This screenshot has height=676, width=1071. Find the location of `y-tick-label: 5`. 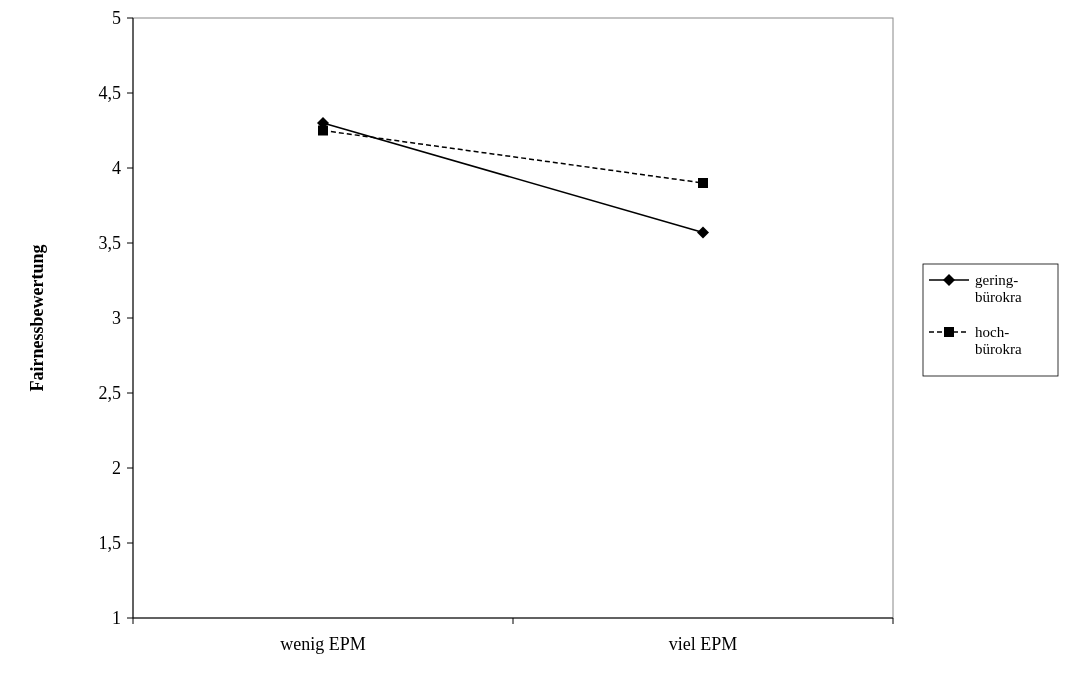

y-tick-label: 5 is located at coordinates (116, 18).